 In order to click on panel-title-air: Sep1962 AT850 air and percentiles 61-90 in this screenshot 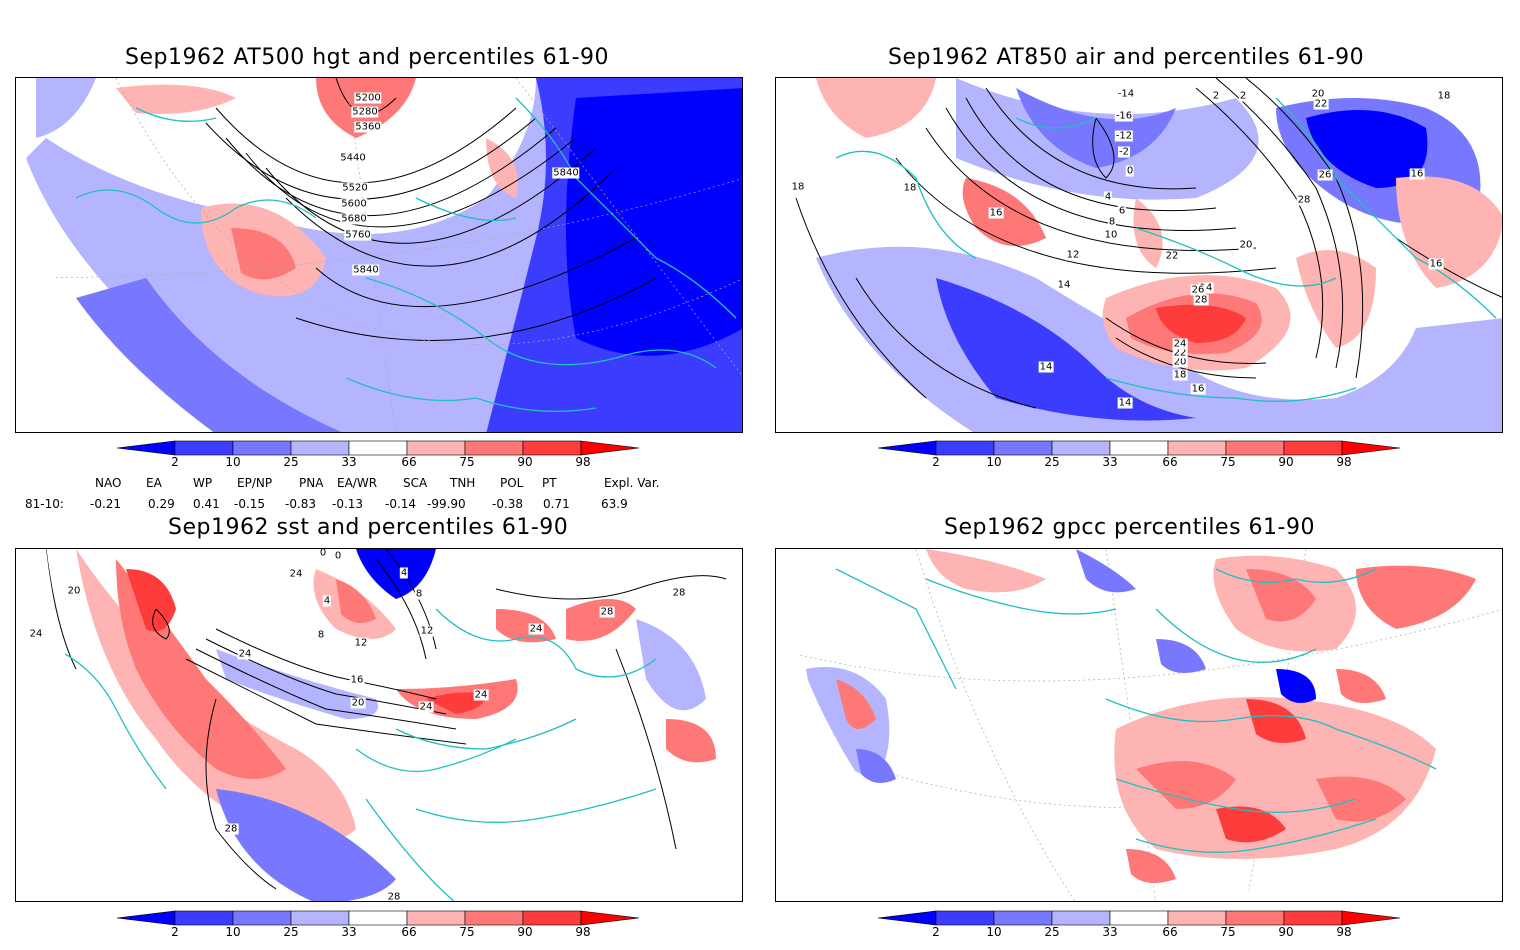, I will do `click(1126, 57)`.